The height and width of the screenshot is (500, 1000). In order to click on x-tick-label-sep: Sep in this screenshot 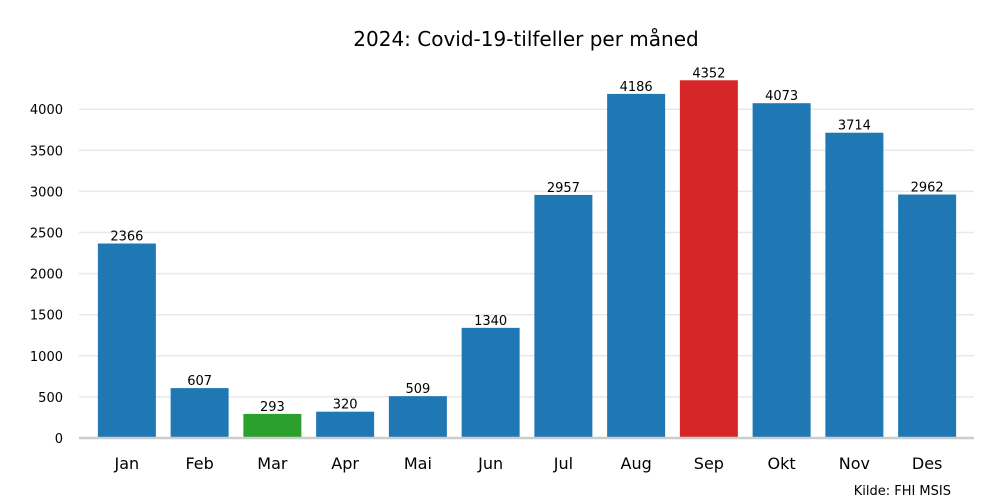, I will do `click(709, 463)`.